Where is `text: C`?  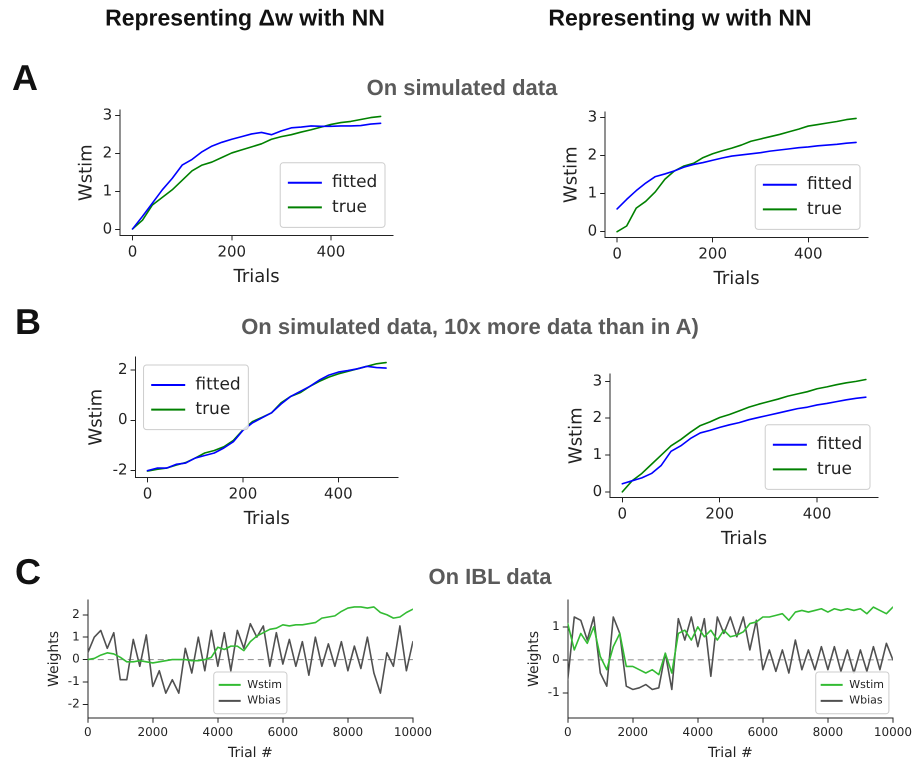 text: C is located at coordinates (28, 572).